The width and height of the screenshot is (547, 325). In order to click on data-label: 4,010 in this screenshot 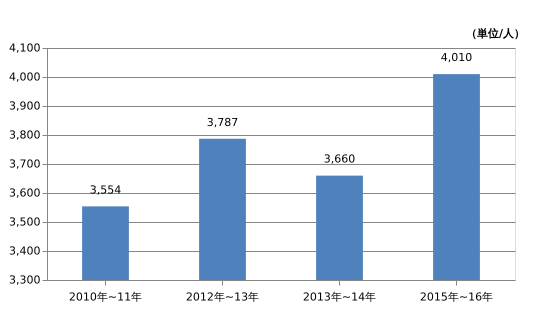, I will do `click(456, 57)`.